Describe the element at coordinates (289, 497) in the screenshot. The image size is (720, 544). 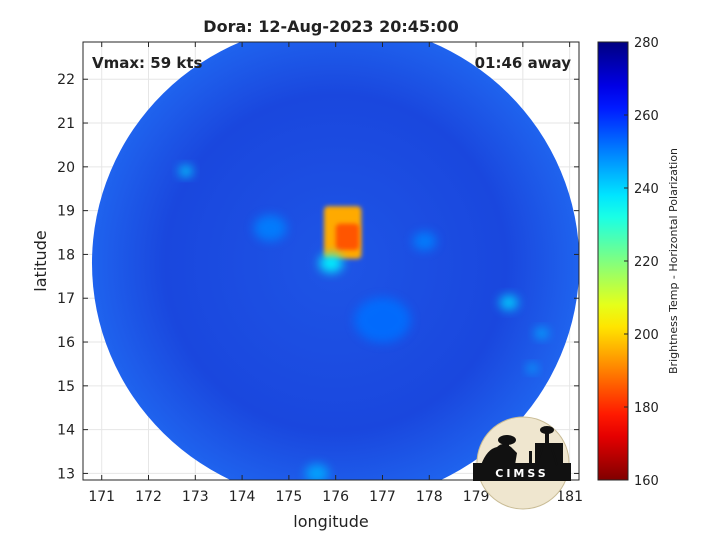
I see `x-tick-label: 175` at that location.